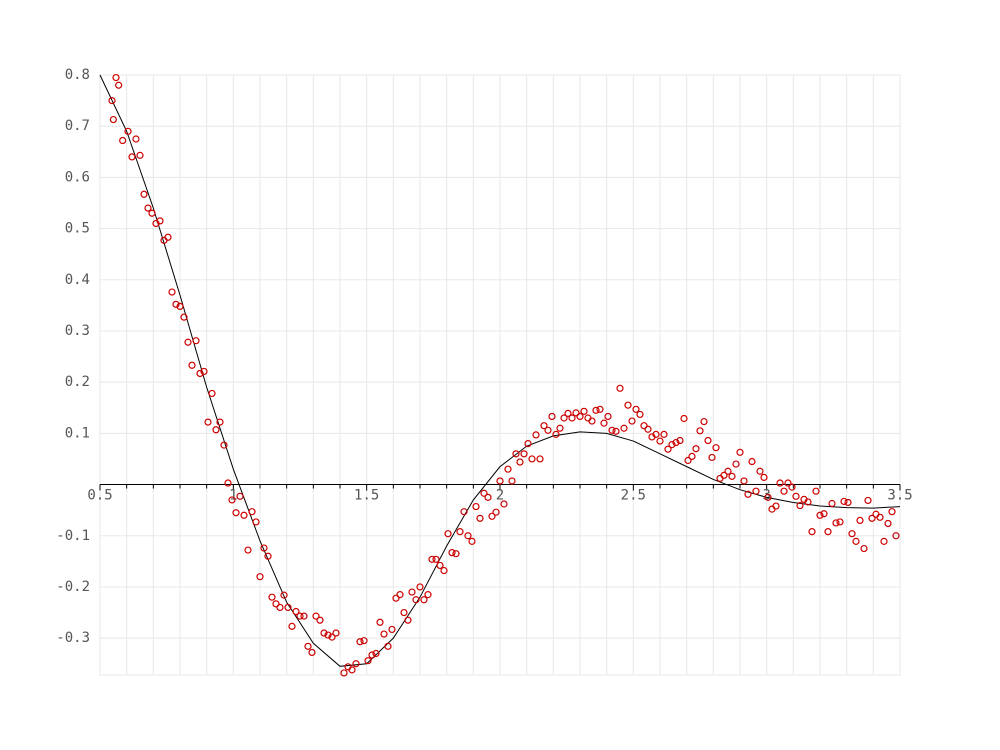 This screenshot has width=1000, height=750. What do you see at coordinates (77, 229) in the screenshot?
I see `y-tick-label: 0.5` at bounding box center [77, 229].